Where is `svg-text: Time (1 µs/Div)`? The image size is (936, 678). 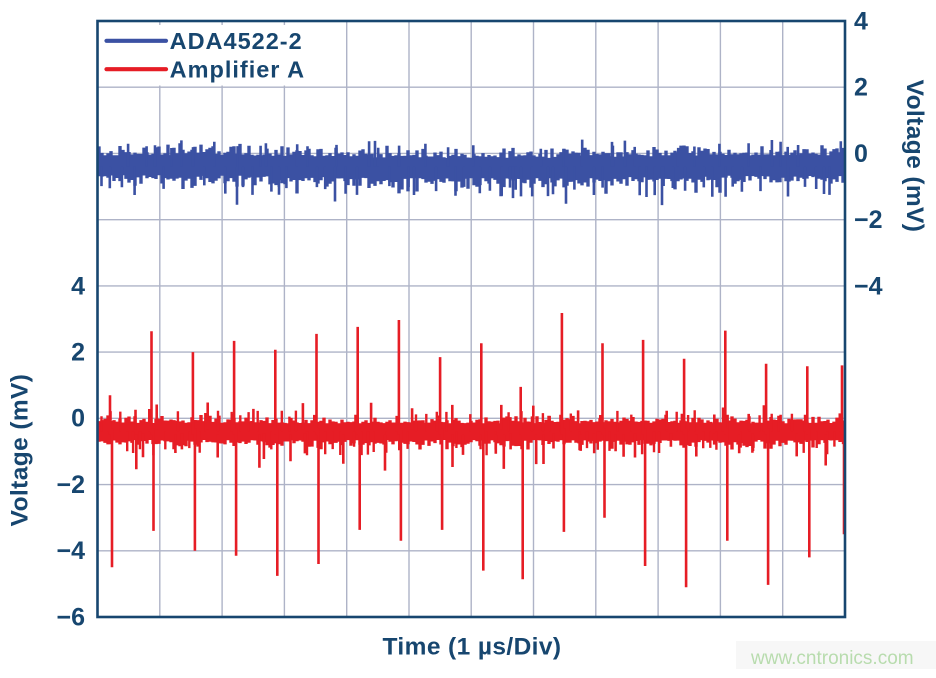
svg-text: Time (1 µs/Div) is located at coordinates (472, 647).